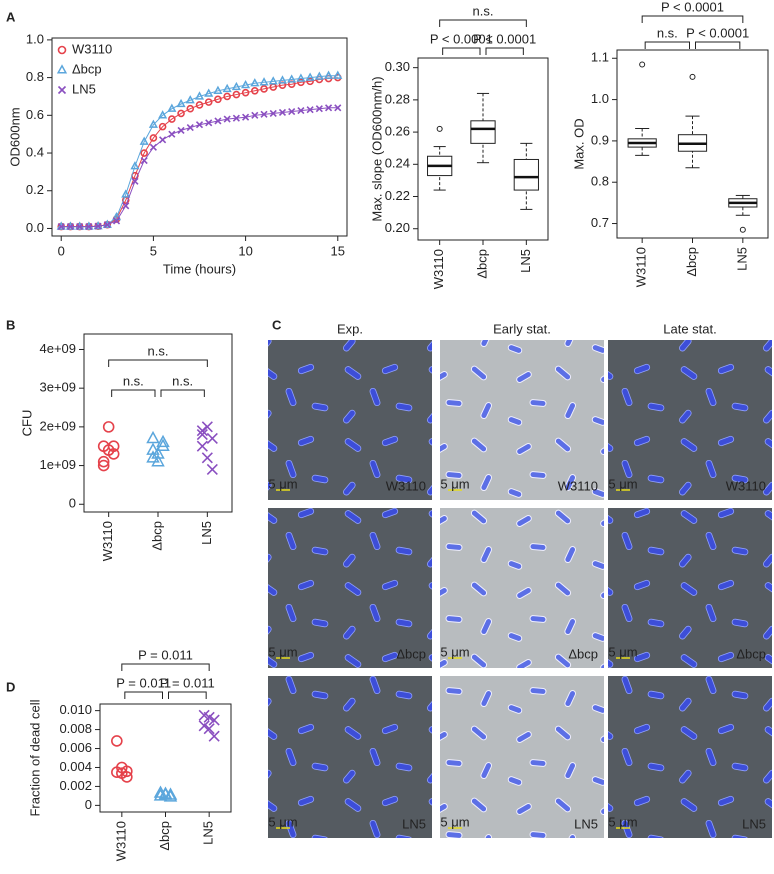  I want to click on y-tick-label: 3e+09, so click(57, 387).